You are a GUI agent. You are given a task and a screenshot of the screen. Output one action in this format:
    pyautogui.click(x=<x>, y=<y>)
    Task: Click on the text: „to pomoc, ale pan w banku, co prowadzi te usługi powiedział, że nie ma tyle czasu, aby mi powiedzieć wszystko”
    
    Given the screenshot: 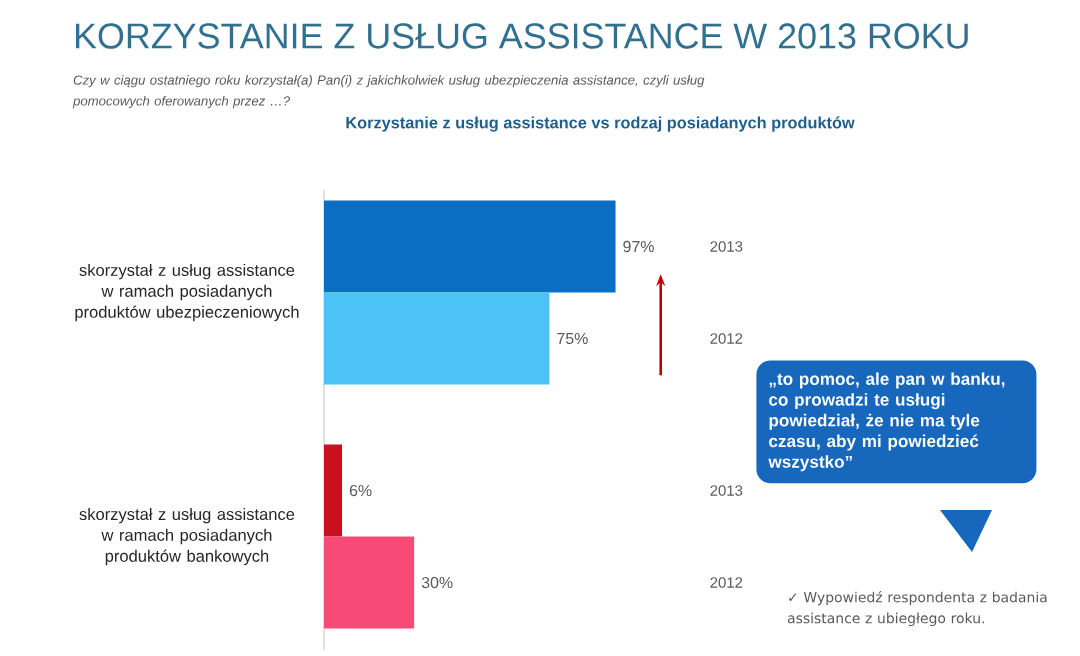 What is the action you would take?
    pyautogui.click(x=886, y=422)
    